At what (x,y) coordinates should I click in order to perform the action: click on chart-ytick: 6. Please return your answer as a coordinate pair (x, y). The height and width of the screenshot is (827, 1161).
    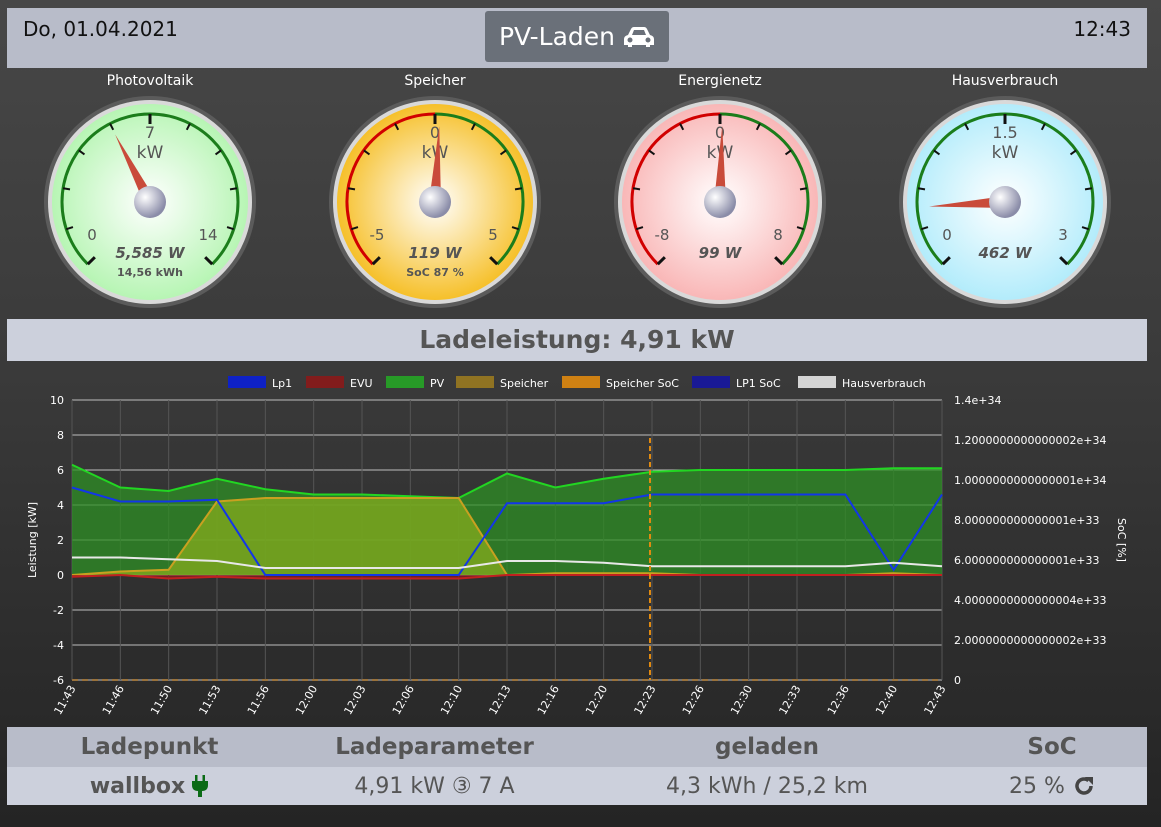
    Looking at the image, I should click on (60, 470).